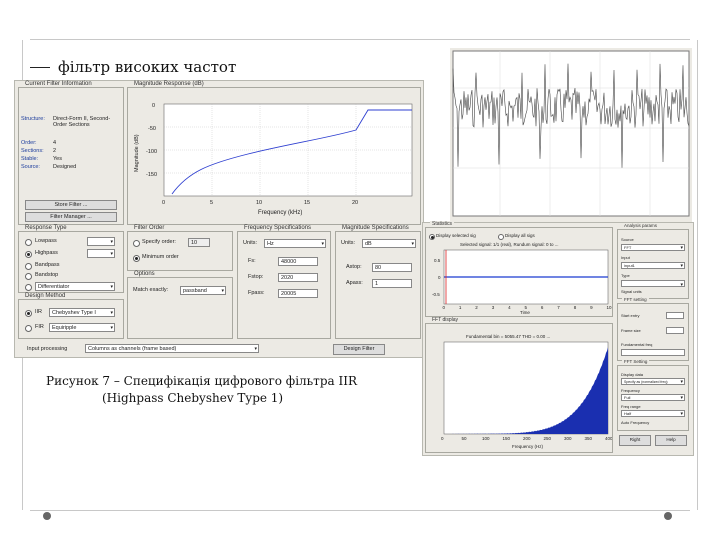  I want to click on y-tick-label: -150, so click(151, 175).